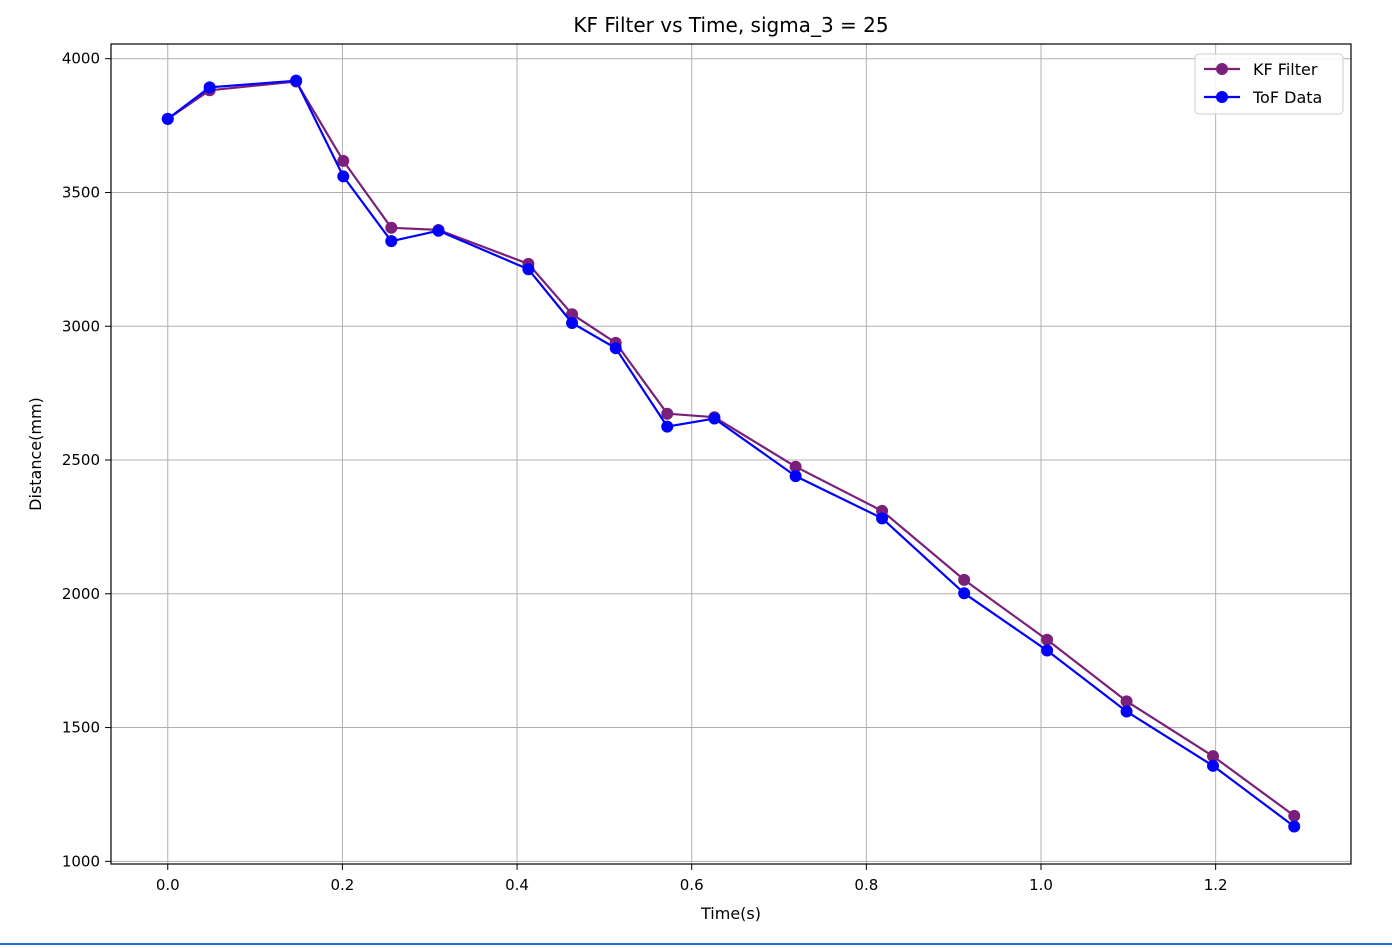 The width and height of the screenshot is (1392, 948). I want to click on y-tick-label: 1000, so click(81, 861).